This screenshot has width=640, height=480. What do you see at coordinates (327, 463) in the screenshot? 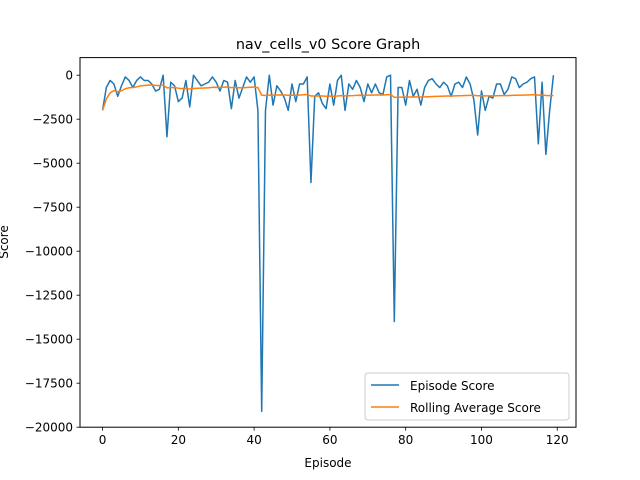
I see `x-axis-label: Episode` at bounding box center [327, 463].